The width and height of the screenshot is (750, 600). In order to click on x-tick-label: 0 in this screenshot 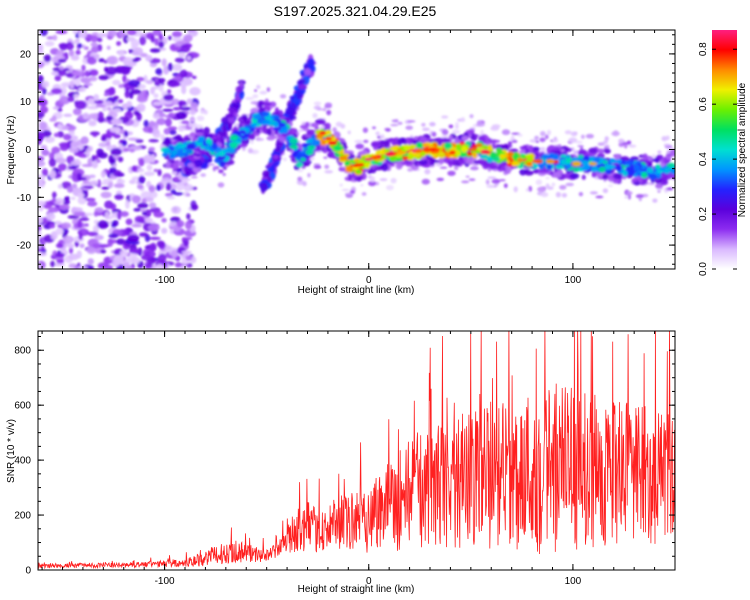, I will do `click(369, 280)`.